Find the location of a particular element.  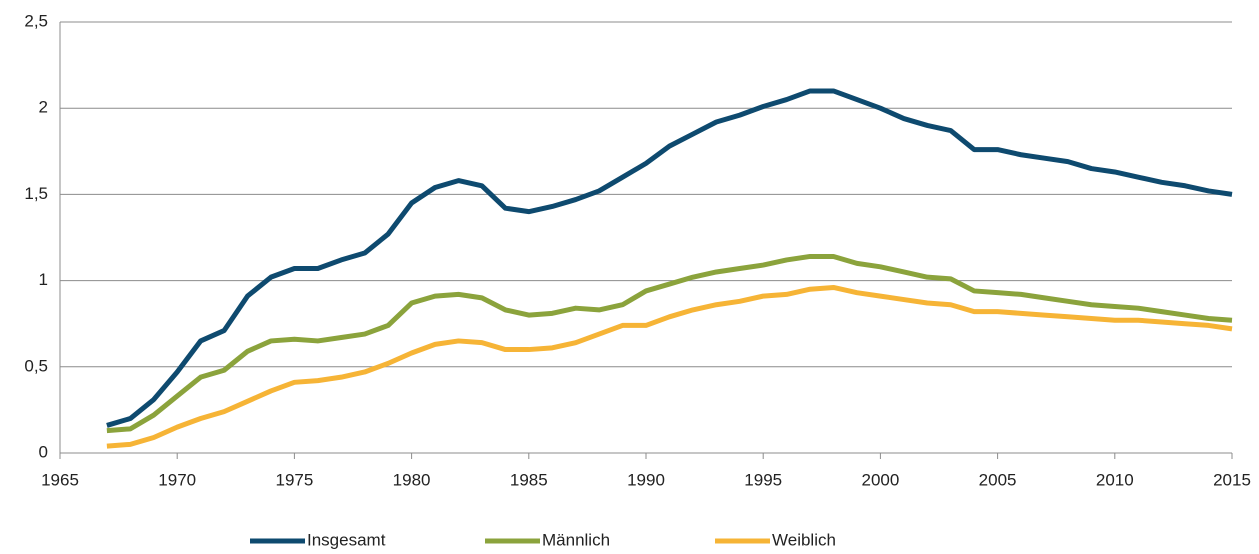

y-tick-label: 2 is located at coordinates (43, 107).